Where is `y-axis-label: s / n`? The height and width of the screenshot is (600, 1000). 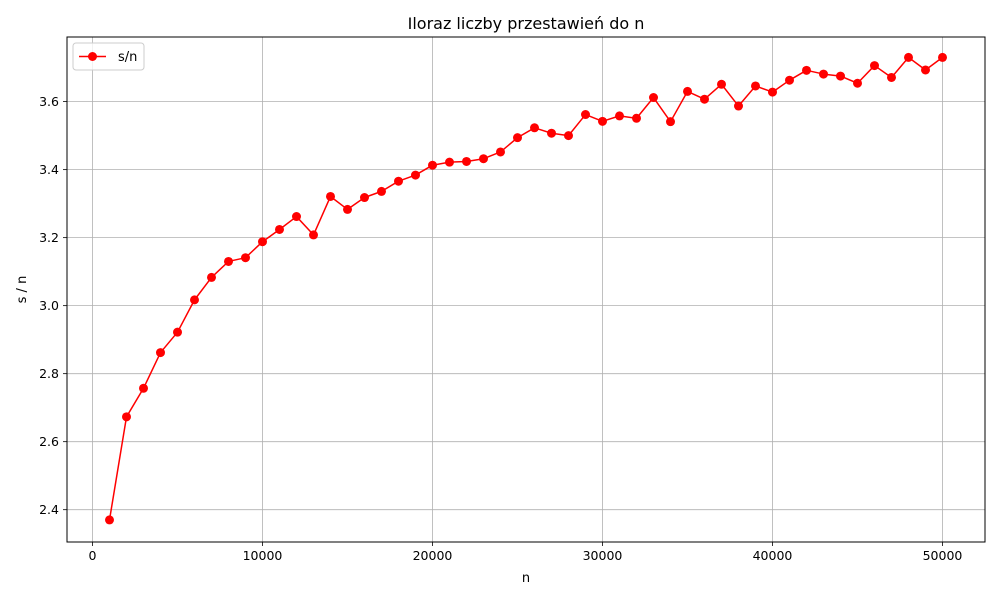 y-axis-label: s / n is located at coordinates (22, 290).